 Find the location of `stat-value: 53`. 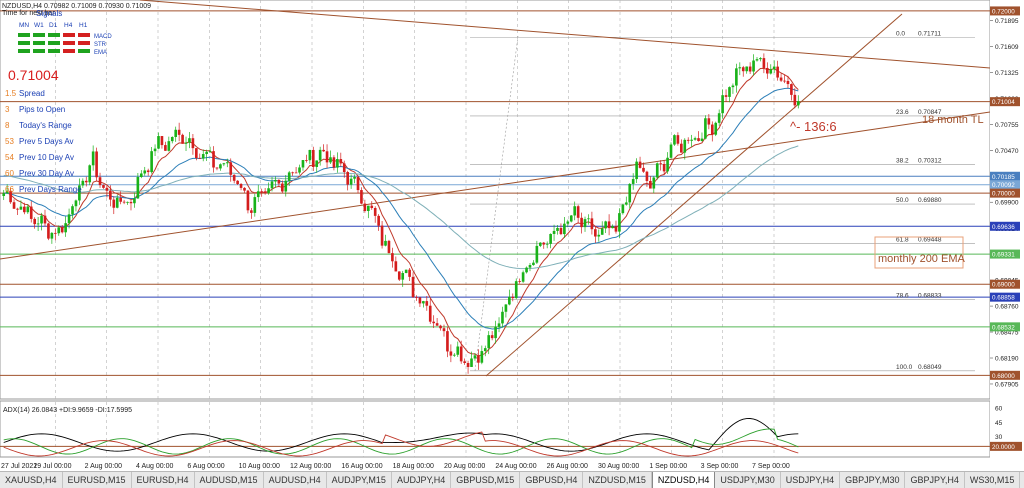

stat-value: 53 is located at coordinates (9, 141).